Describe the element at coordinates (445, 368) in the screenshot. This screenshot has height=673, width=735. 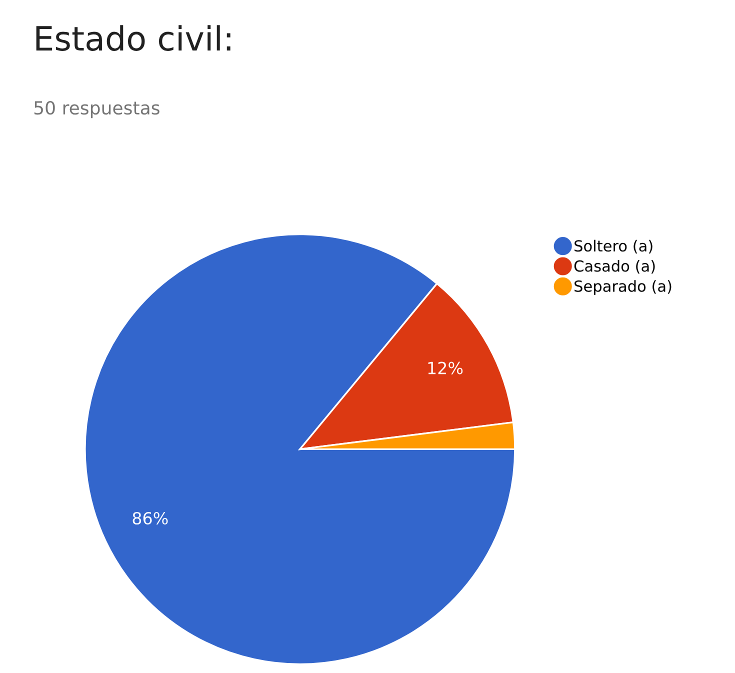
I see `data-label: 12%` at that location.